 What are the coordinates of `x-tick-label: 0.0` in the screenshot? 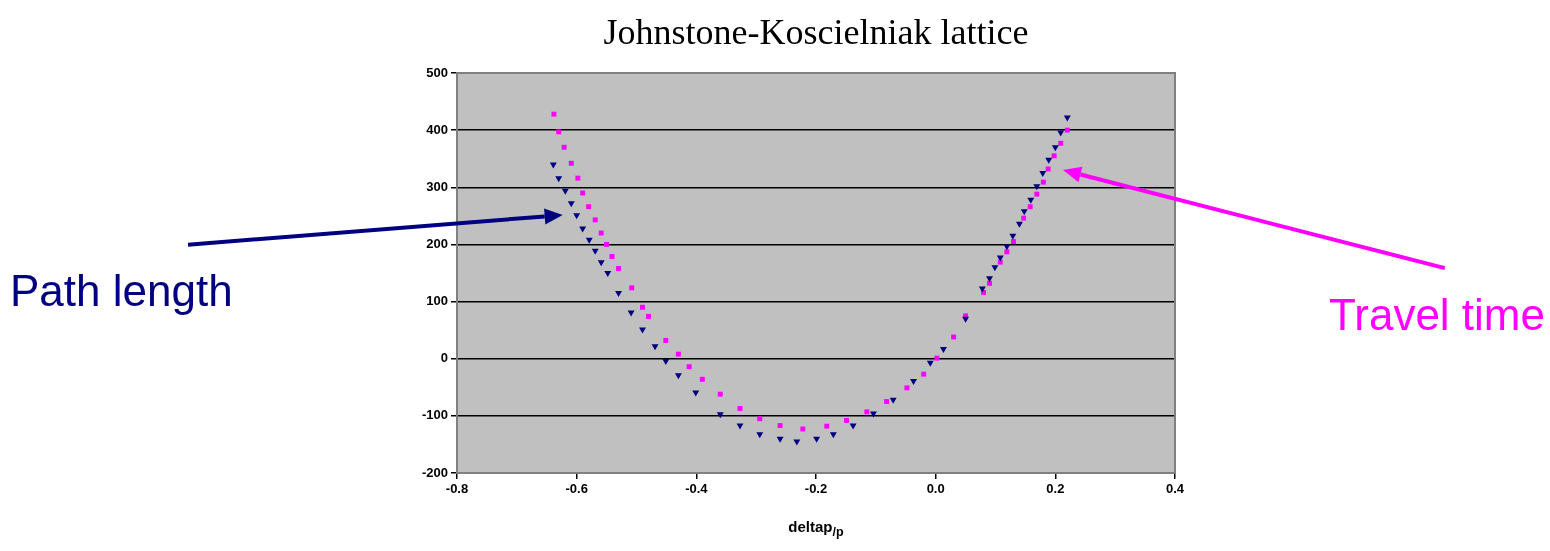 It's located at (935, 489).